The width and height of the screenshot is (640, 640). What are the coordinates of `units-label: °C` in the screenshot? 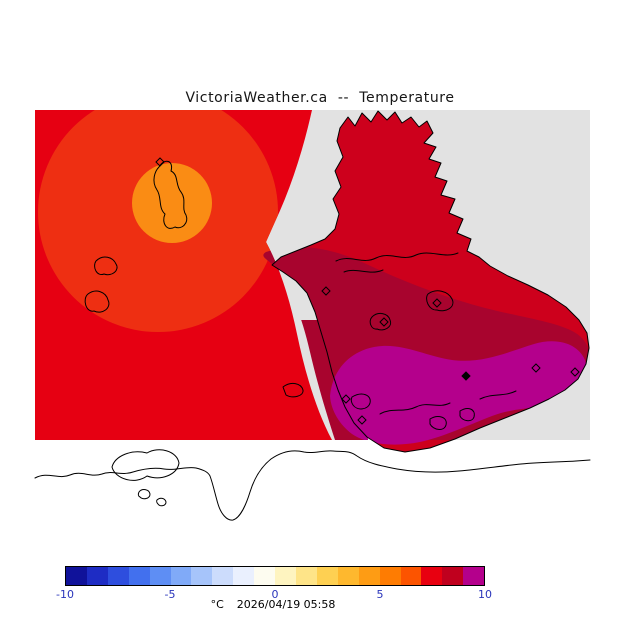 It's located at (217, 604).